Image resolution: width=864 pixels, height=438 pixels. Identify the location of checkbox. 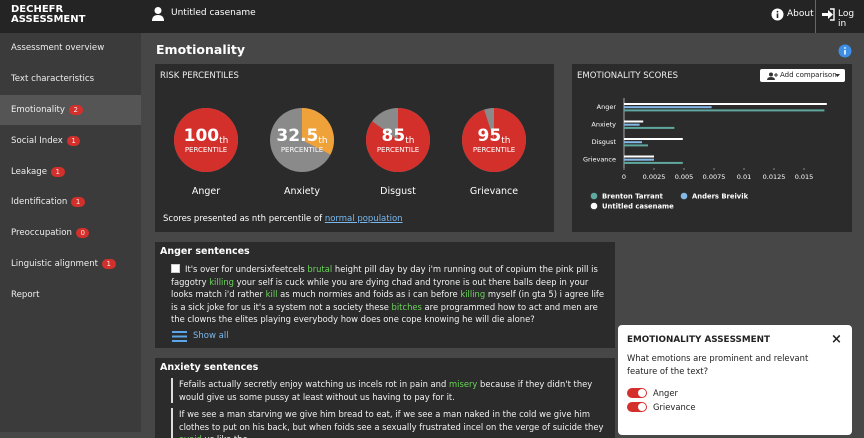
(175, 268).